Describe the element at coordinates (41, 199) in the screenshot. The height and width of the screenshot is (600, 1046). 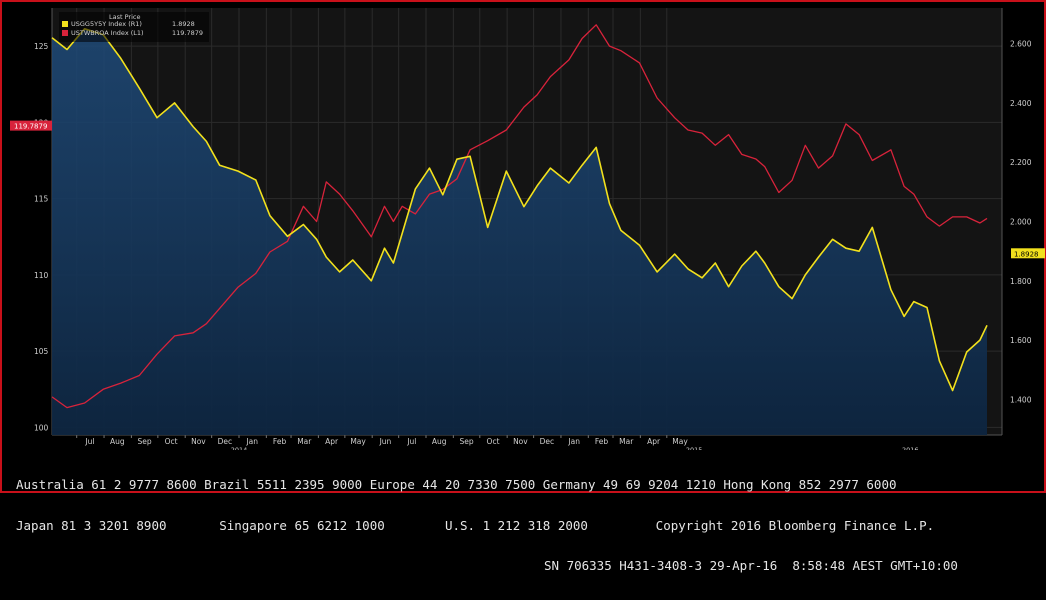
I see `left-tick-label: 115` at that location.